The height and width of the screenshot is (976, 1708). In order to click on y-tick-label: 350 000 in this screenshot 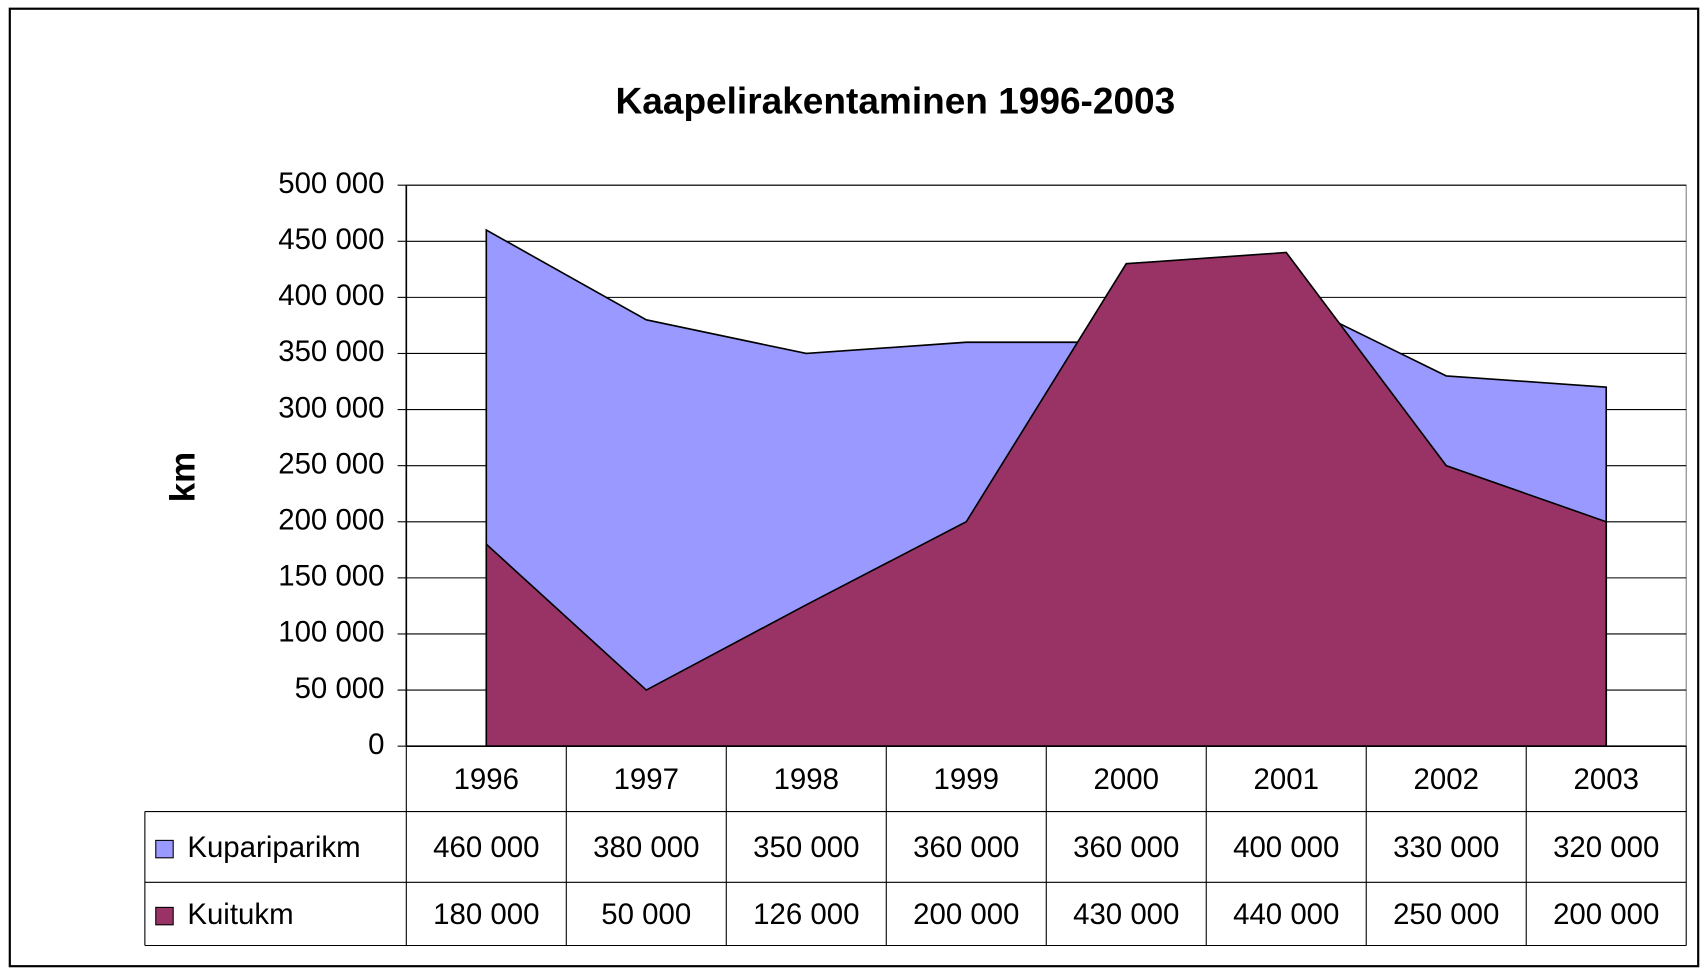, I will do `click(331, 351)`.